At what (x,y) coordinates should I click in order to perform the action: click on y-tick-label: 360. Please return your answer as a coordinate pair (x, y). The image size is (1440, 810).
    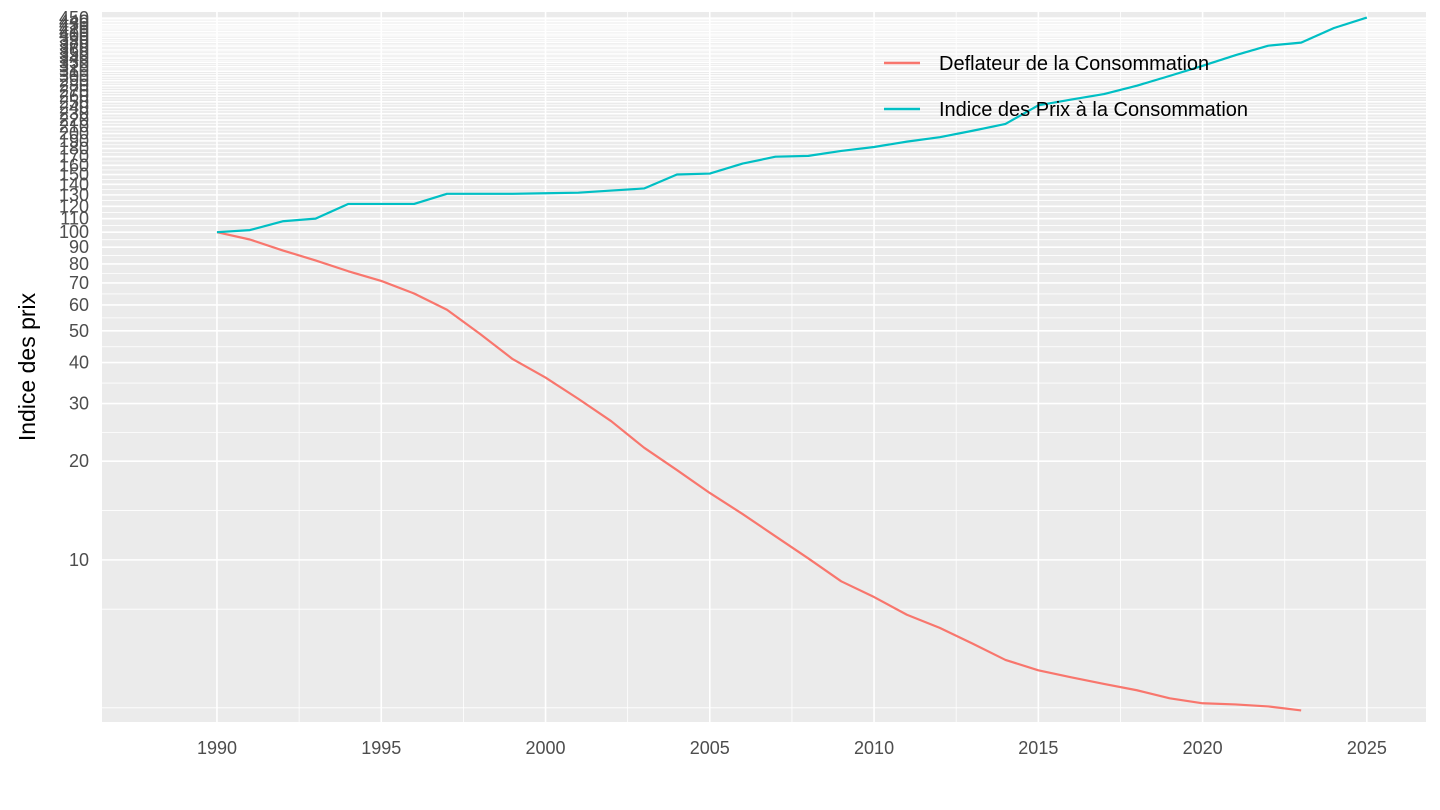
    Looking at the image, I should click on (74, 50).